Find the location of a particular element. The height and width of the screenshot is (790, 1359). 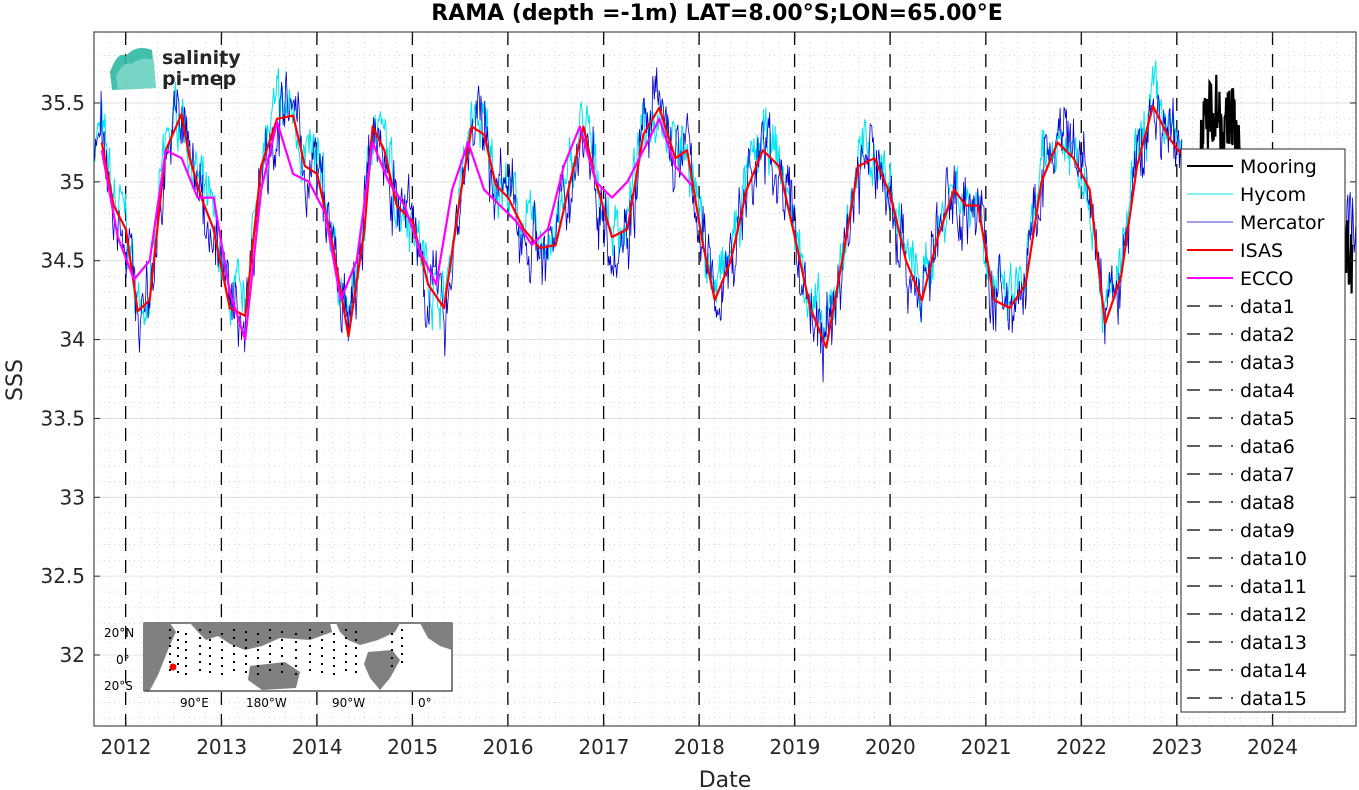

legend-entry: ISAS is located at coordinates (1261, 251).